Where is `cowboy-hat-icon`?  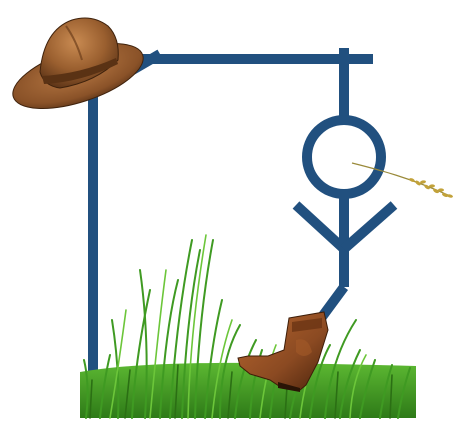
cowboy-hat-icon is located at coordinates (78, 63).